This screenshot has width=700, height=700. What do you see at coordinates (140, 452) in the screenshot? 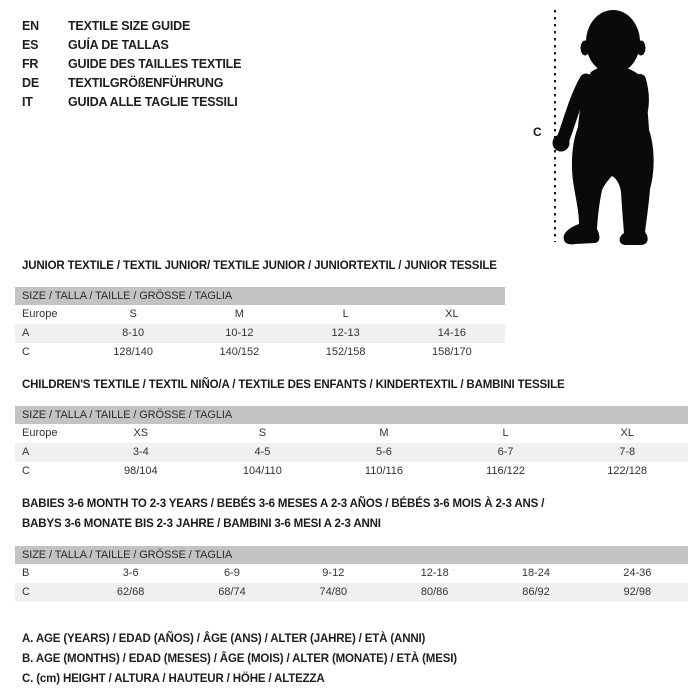
I see `size-cell: 3-4` at bounding box center [140, 452].